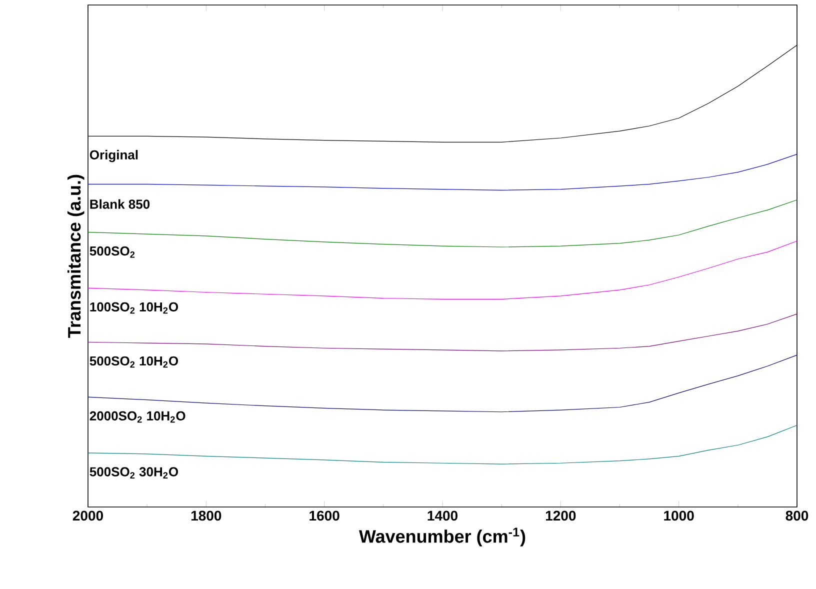 This screenshot has height=589, width=816. Describe the element at coordinates (679, 515) in the screenshot. I see `x-tick-label: 1000` at that location.